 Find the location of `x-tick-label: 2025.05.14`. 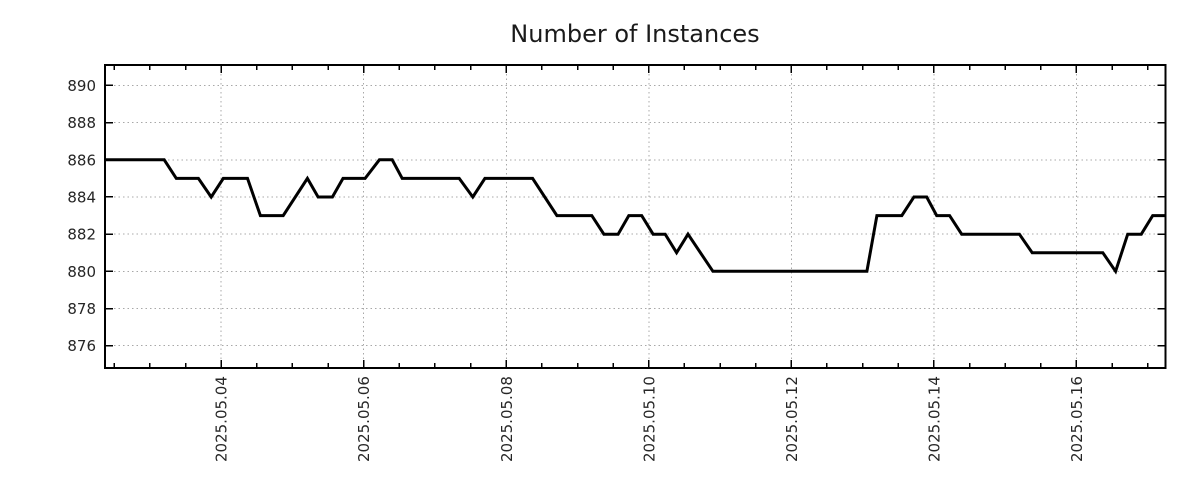

x-tick-label: 2025.05.14 is located at coordinates (934, 419).